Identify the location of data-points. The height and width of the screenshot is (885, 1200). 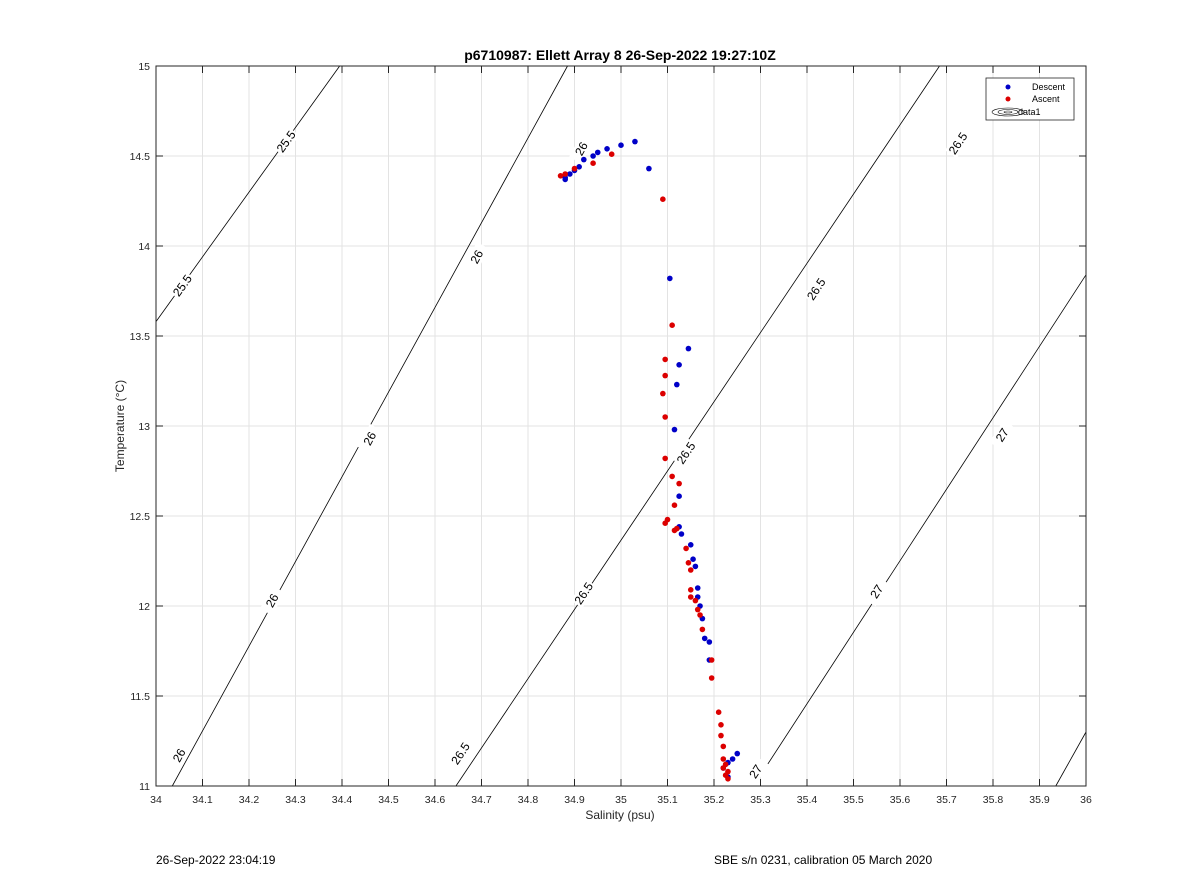
(649, 460).